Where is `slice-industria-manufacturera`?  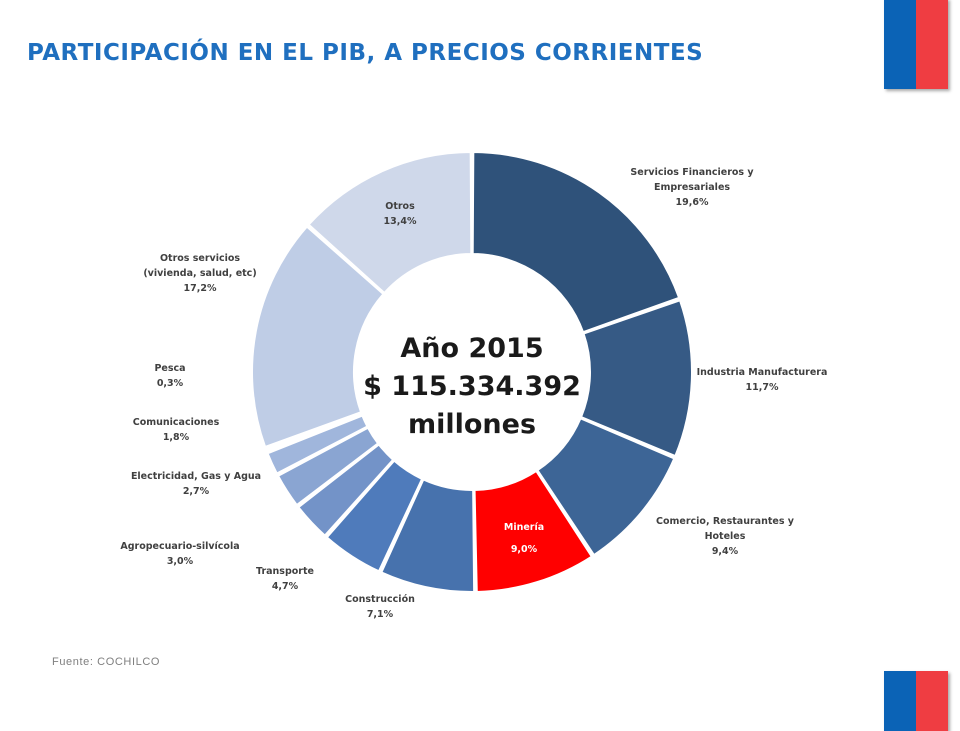
slice-industria-manufacturera is located at coordinates (636, 378).